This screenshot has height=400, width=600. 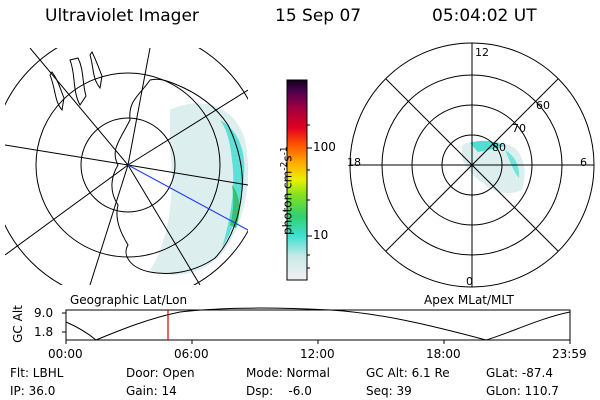 What do you see at coordinates (354, 162) in the screenshot?
I see `mlt-label-18: 18` at bounding box center [354, 162].